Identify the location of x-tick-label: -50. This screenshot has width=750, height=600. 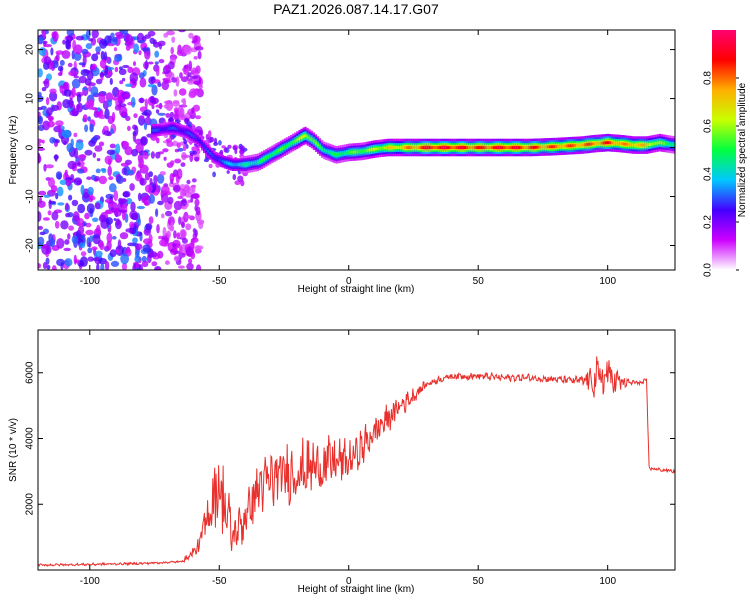
(219, 581).